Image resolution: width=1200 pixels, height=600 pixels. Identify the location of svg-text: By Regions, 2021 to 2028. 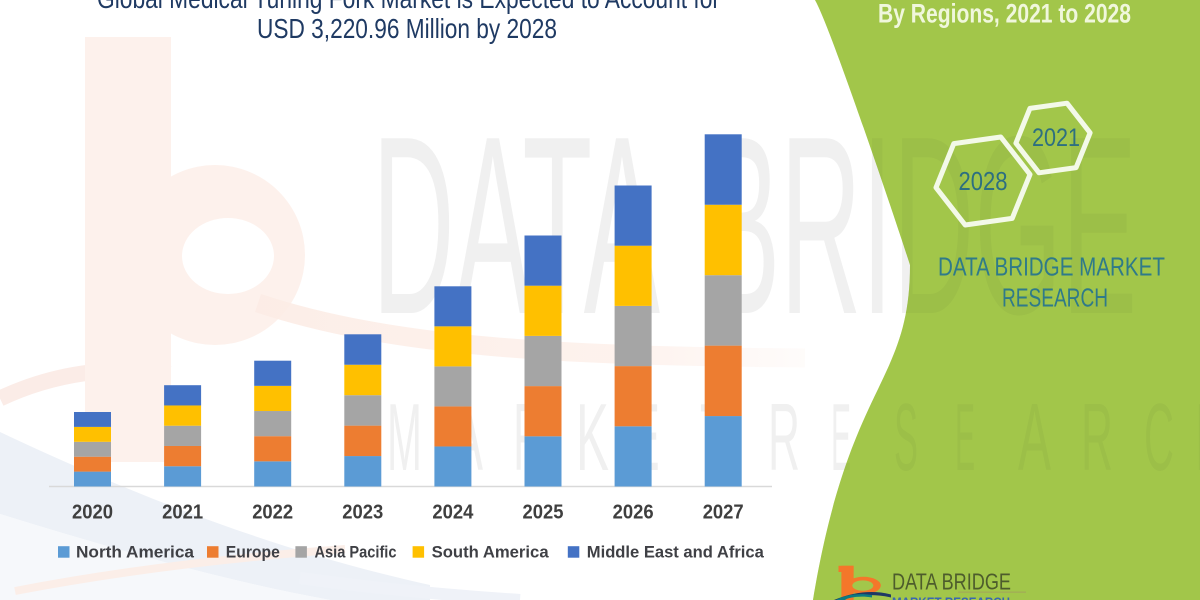
(1004, 14).